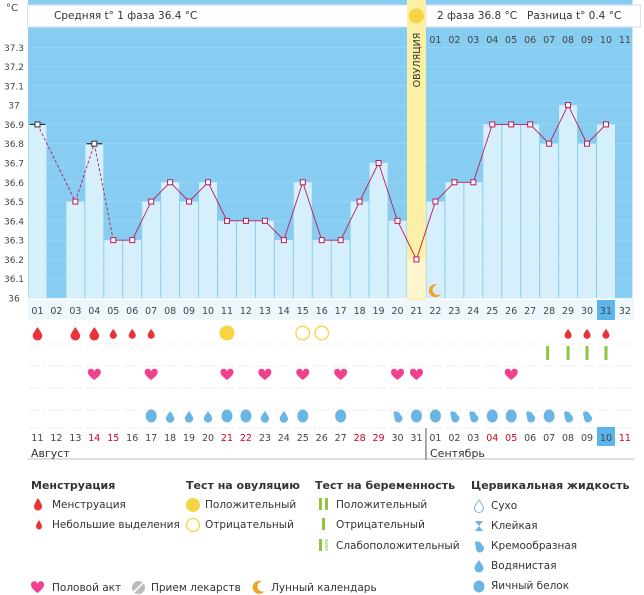  I want to click on cycle-day-label: 06, so click(132, 311).